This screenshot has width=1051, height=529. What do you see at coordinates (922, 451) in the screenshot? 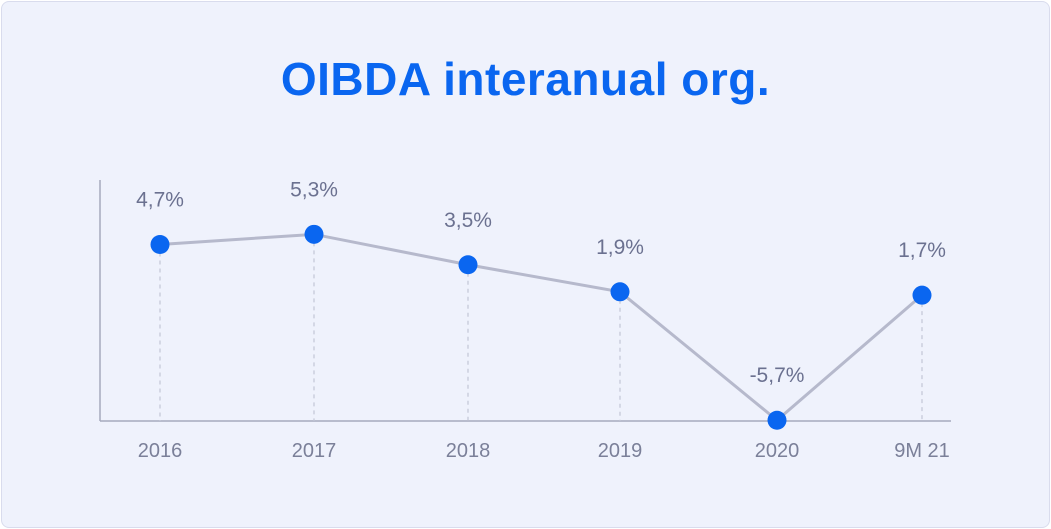
I see `x-tick-label: 9M 21` at bounding box center [922, 451].